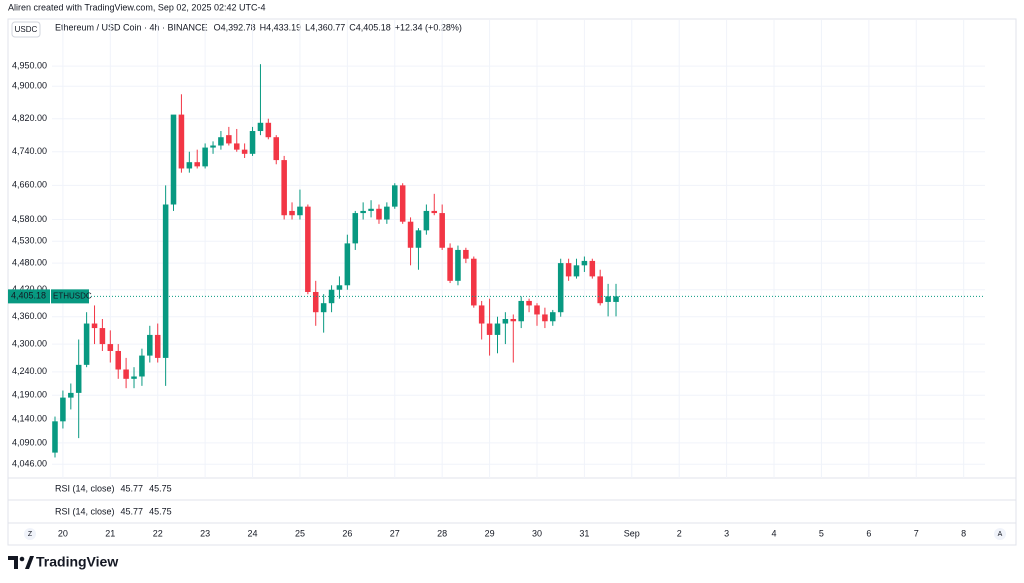 This screenshot has height=583, width=1024. I want to click on y-tick-label: 4,240.00, so click(29, 371).